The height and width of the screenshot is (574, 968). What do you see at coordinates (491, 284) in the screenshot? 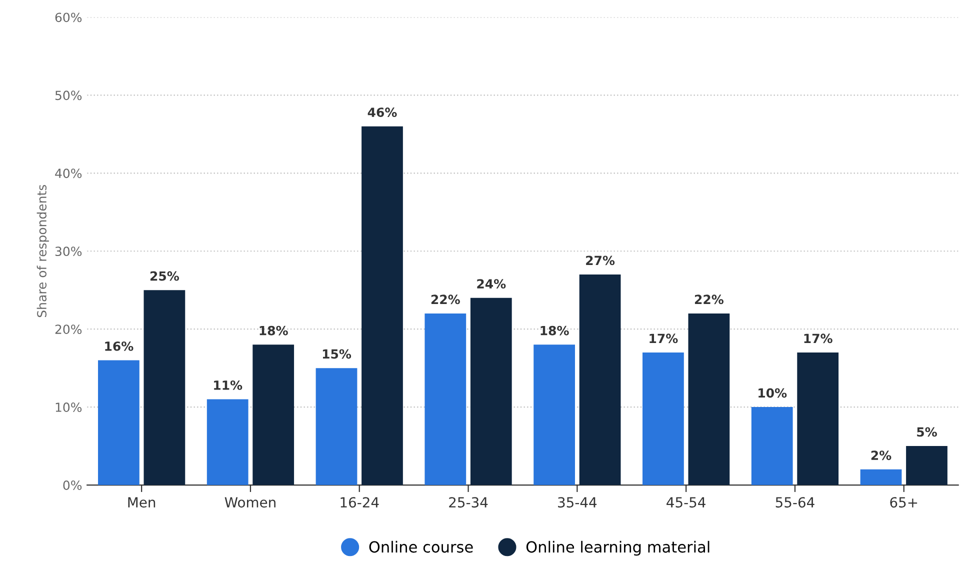
I see `data-label: 24%` at bounding box center [491, 284].